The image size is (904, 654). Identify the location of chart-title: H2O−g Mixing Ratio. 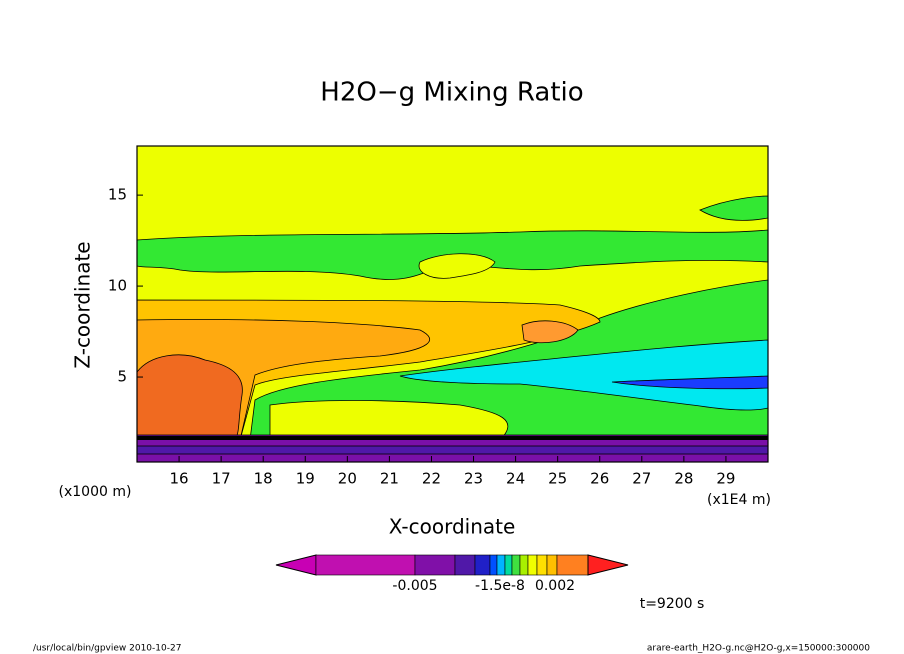
(451, 93).